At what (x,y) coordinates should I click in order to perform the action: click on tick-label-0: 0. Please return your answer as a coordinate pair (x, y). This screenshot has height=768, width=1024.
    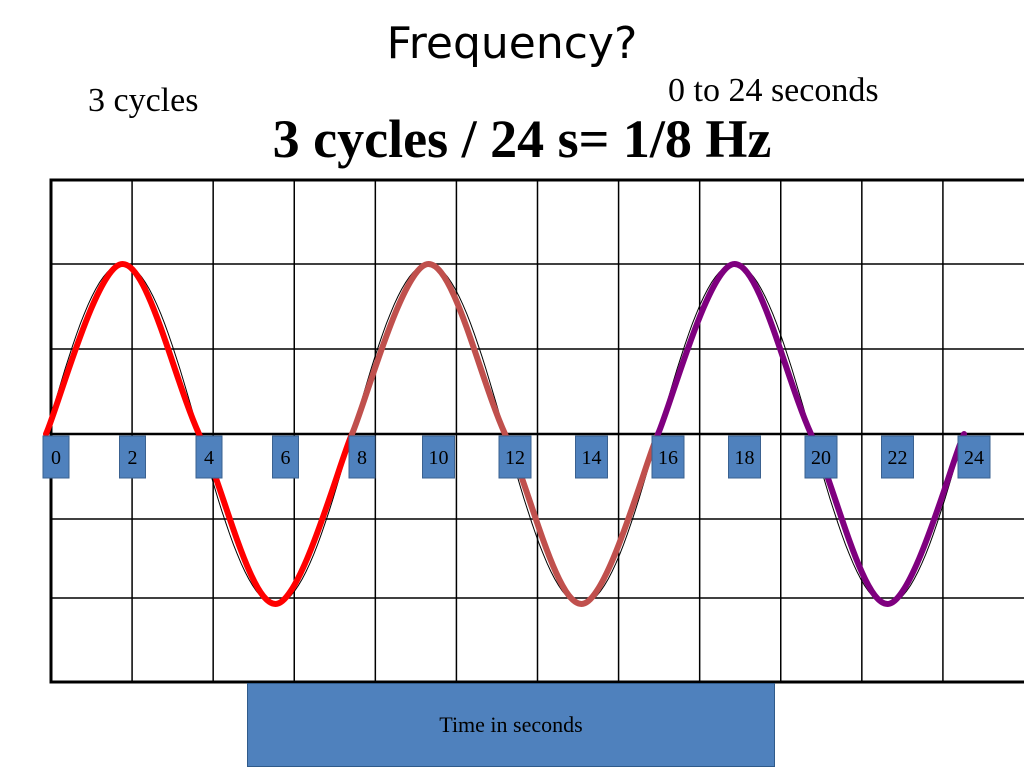
    Looking at the image, I should click on (56, 457).